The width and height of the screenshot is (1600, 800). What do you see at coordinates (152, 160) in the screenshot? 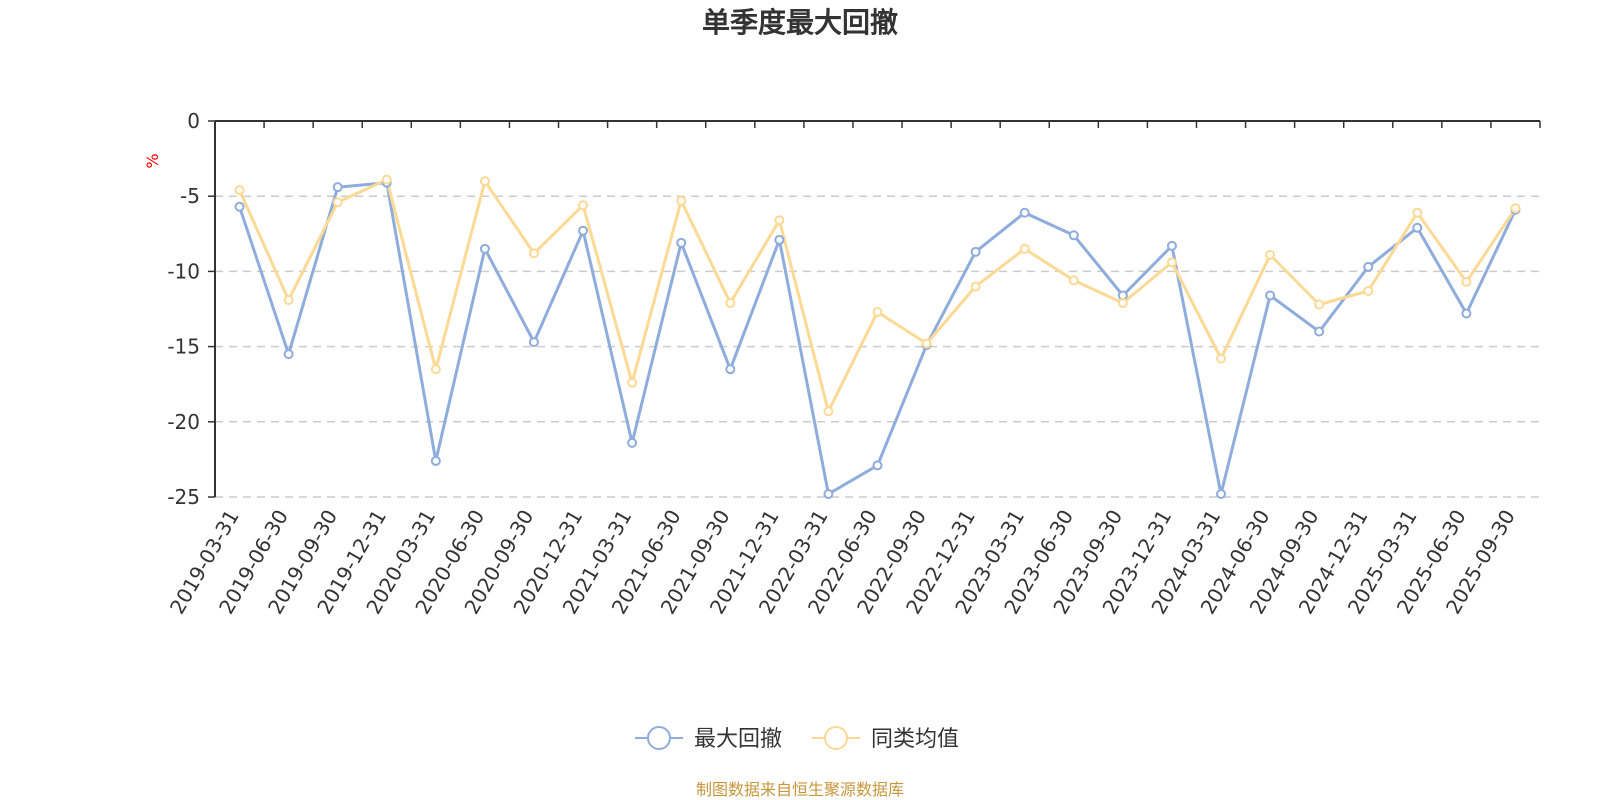
I see `y-axis-unit-label: %` at bounding box center [152, 160].